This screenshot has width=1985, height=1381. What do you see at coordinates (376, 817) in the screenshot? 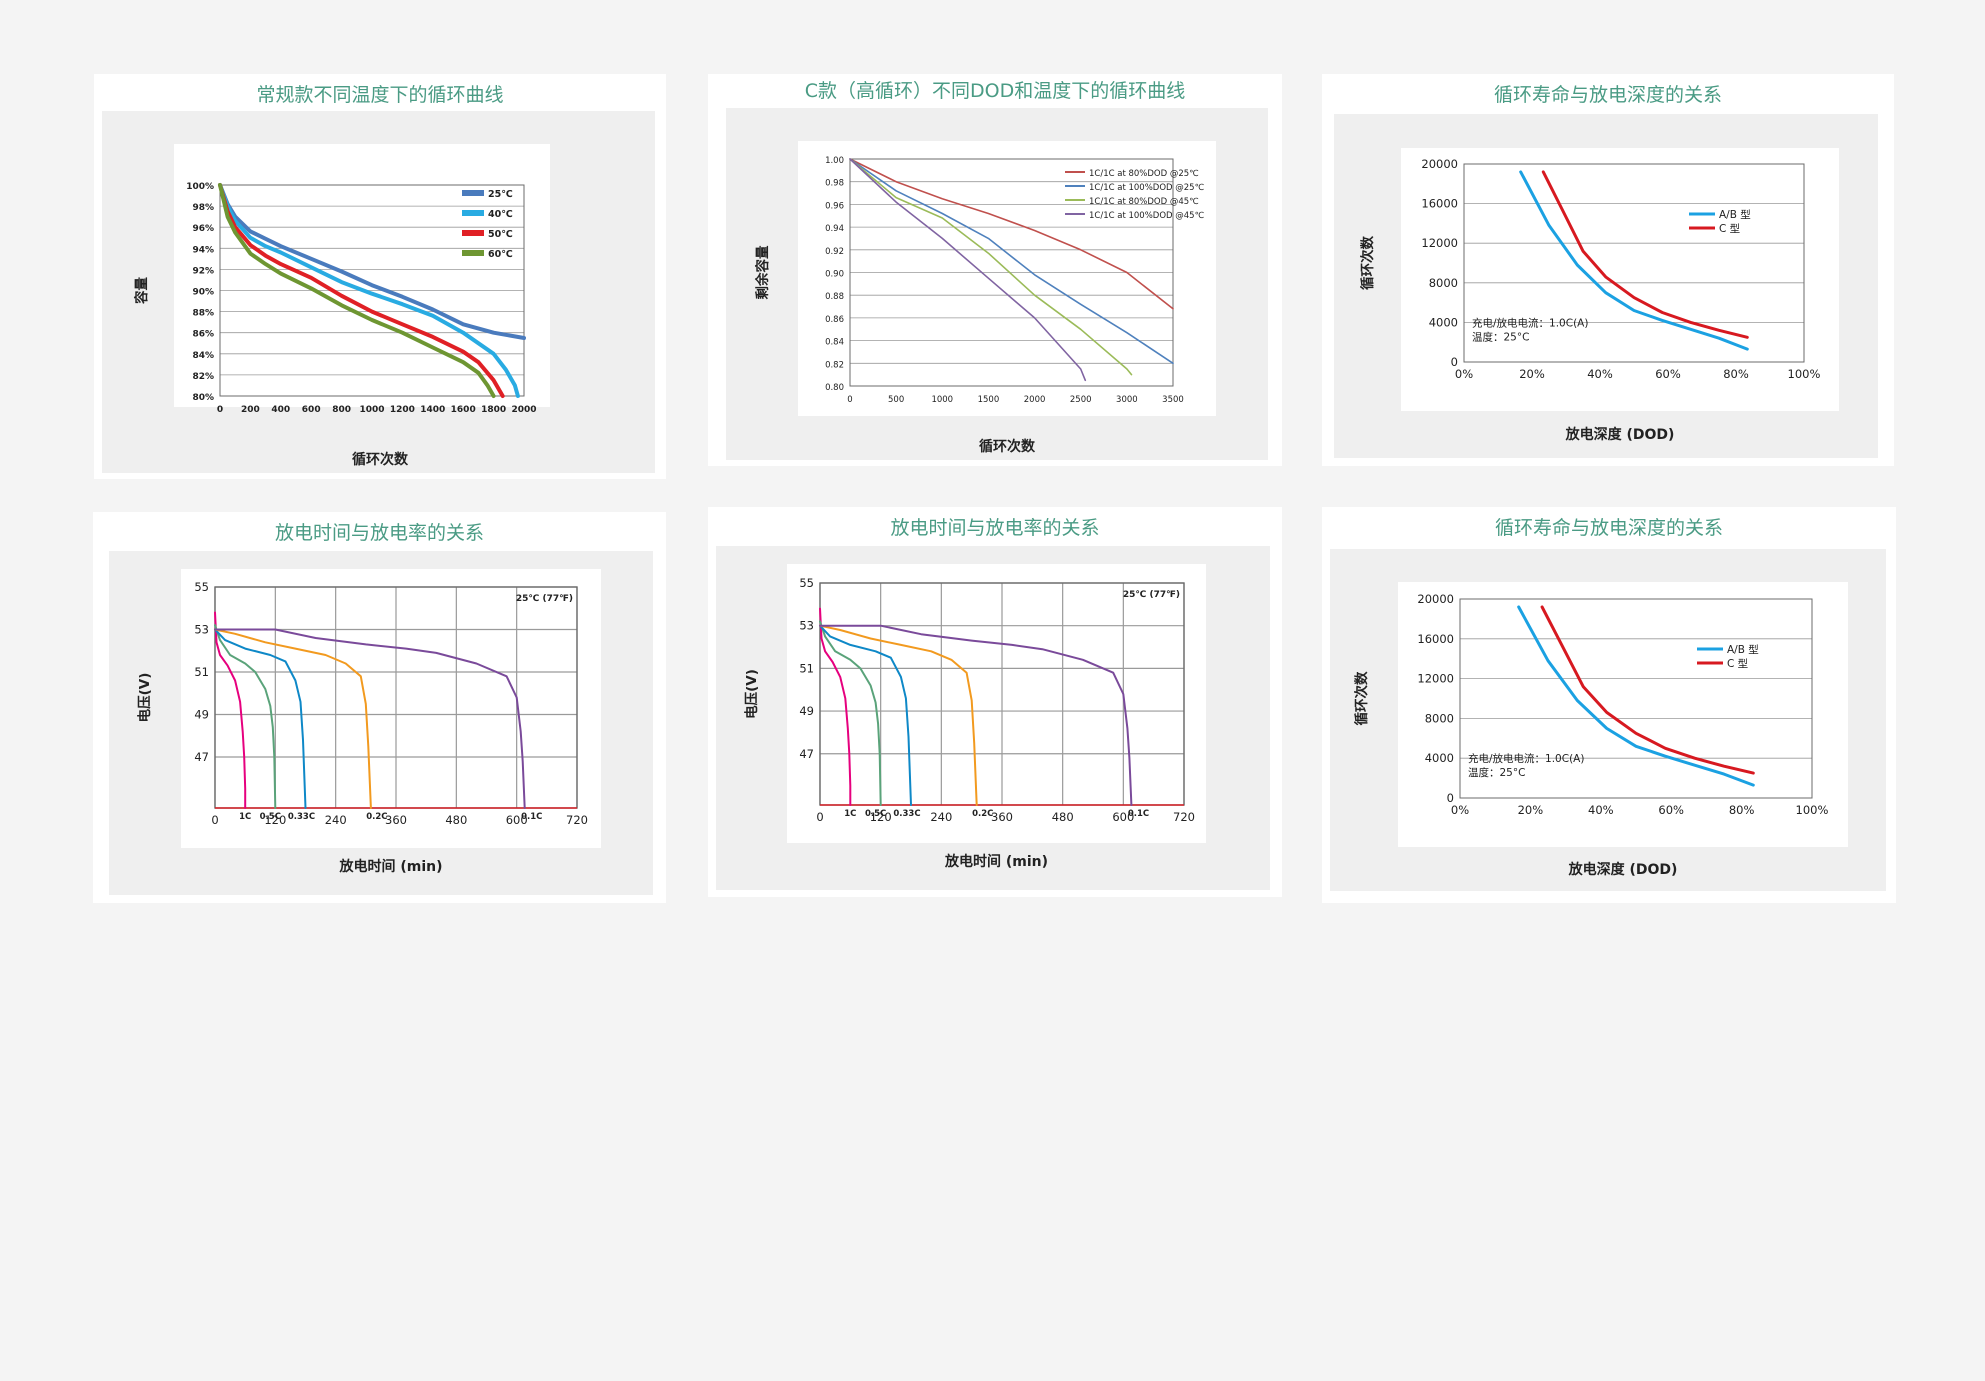
I see `rate-label: 0.2C` at bounding box center [376, 817].